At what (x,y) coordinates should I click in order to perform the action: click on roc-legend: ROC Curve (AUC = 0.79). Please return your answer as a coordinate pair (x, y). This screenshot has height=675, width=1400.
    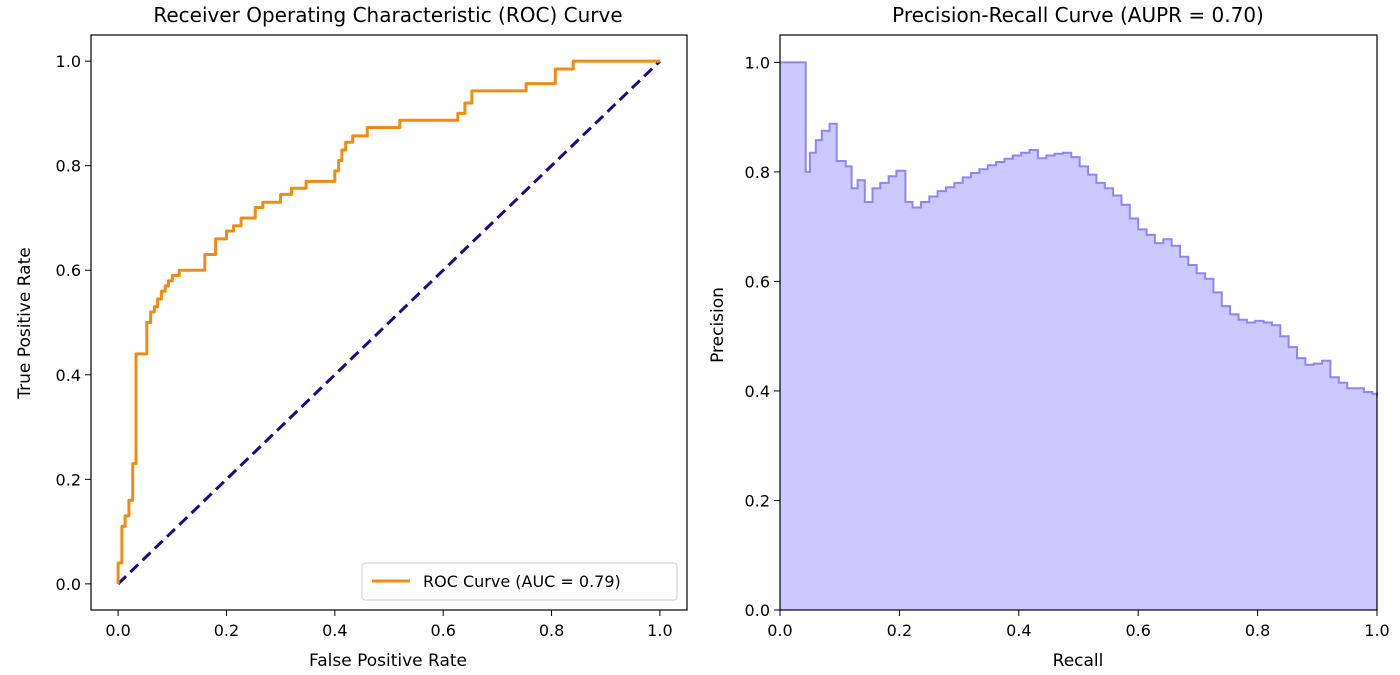
    Looking at the image, I should click on (519, 581).